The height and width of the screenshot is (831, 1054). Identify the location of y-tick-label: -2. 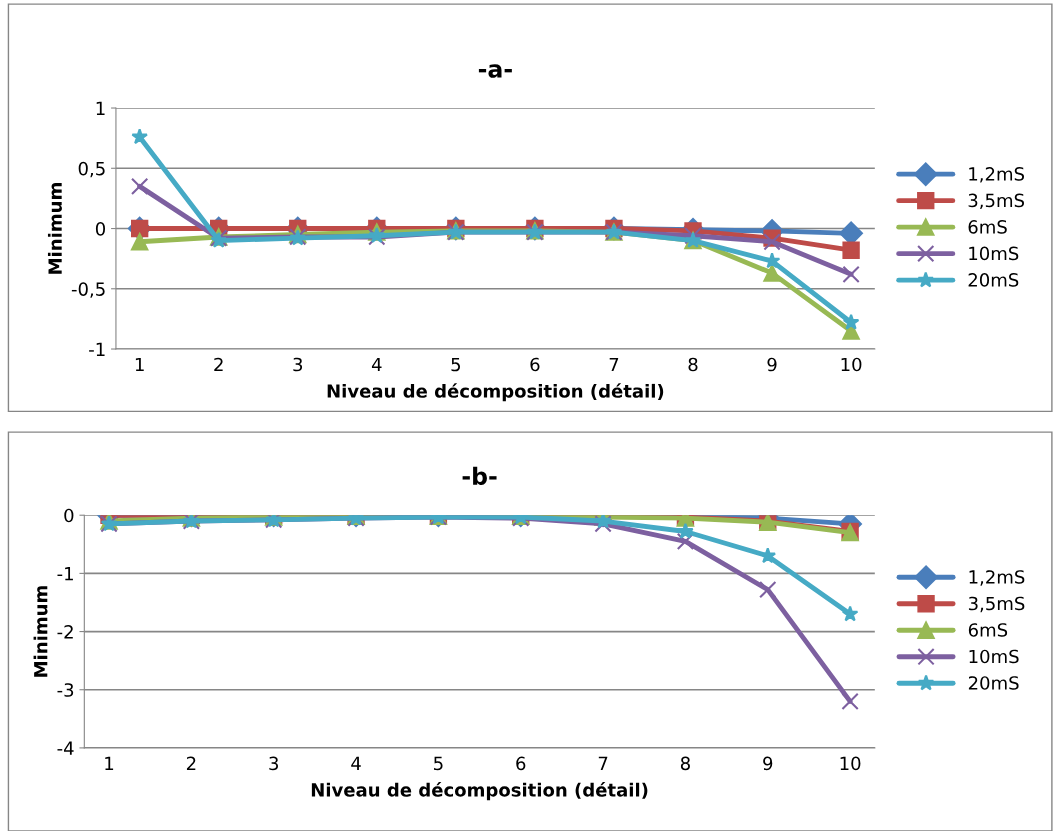
(65, 632).